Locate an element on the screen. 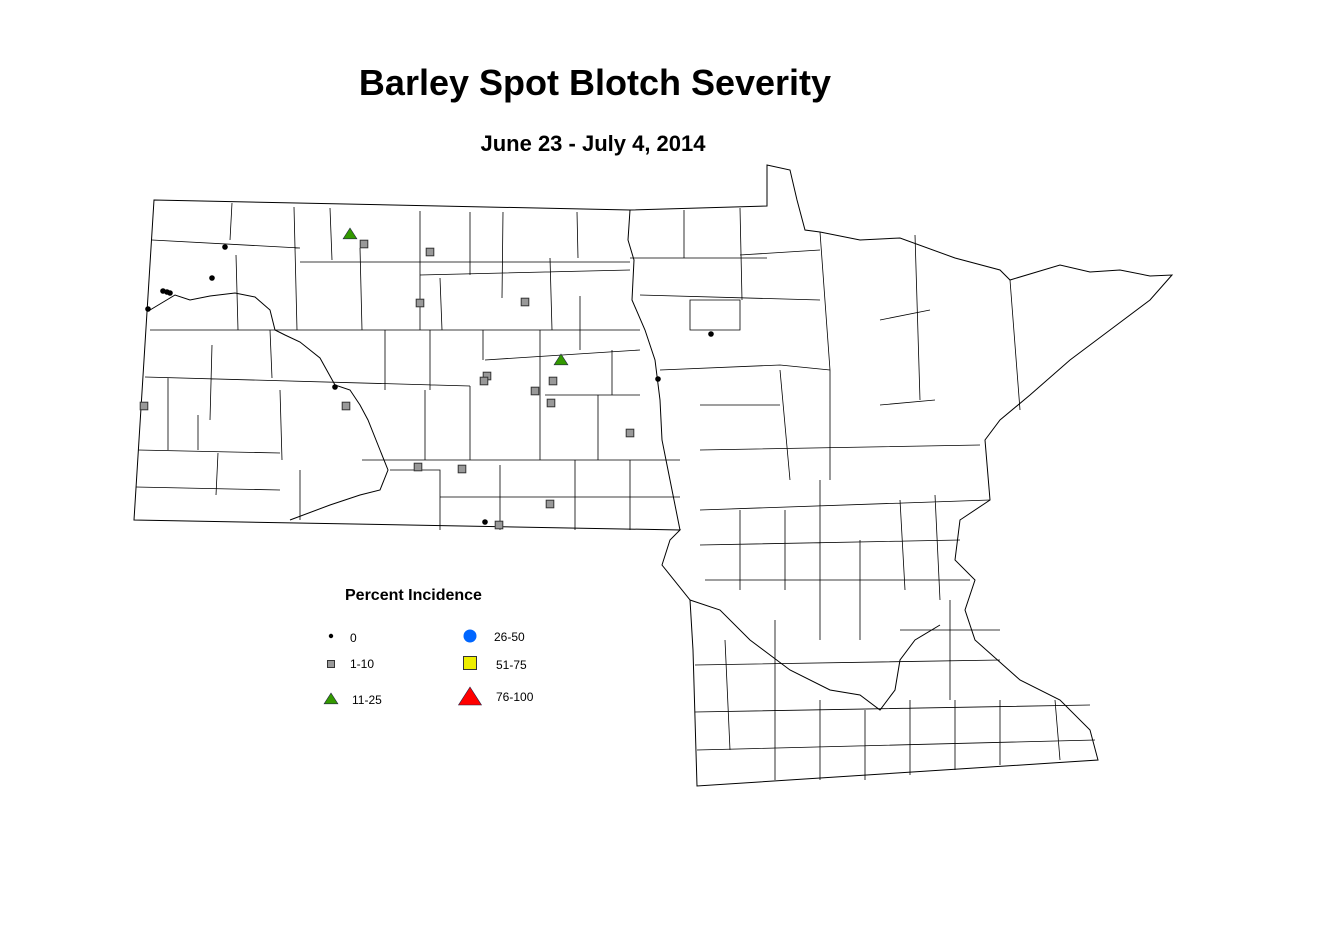  legend-label-51-75: 51-75 is located at coordinates (511, 665).